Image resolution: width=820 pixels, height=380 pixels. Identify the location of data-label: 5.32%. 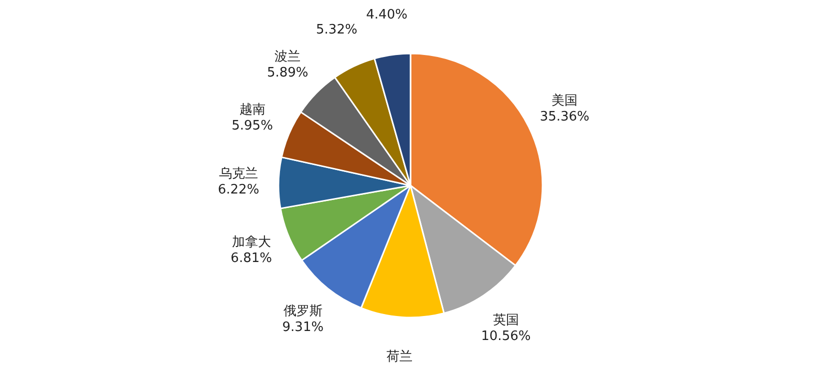
(337, 30).